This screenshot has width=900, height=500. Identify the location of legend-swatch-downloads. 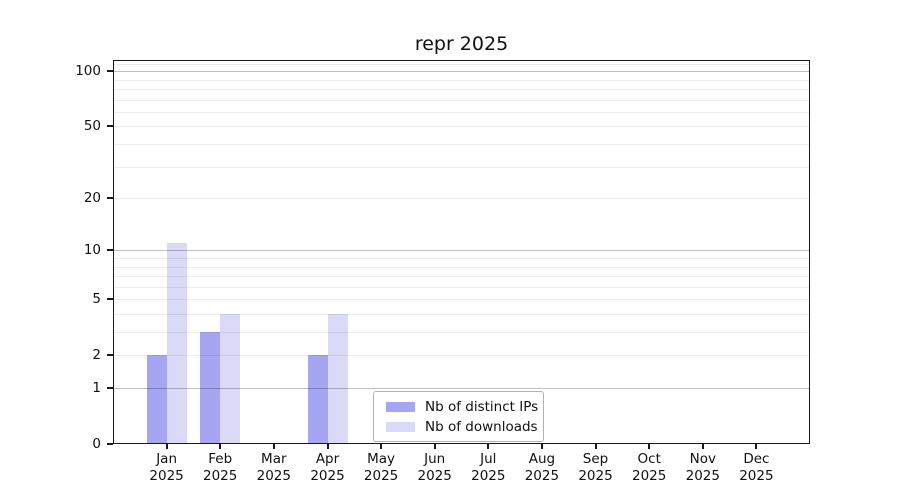
(400, 426).